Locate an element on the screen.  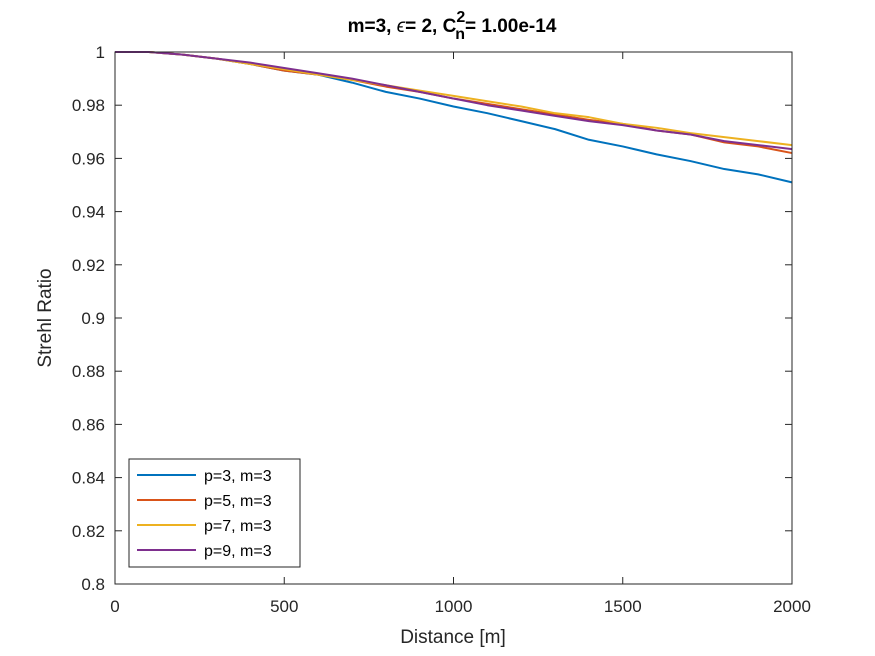
y-tick-label: 0.94 is located at coordinates (88, 212).